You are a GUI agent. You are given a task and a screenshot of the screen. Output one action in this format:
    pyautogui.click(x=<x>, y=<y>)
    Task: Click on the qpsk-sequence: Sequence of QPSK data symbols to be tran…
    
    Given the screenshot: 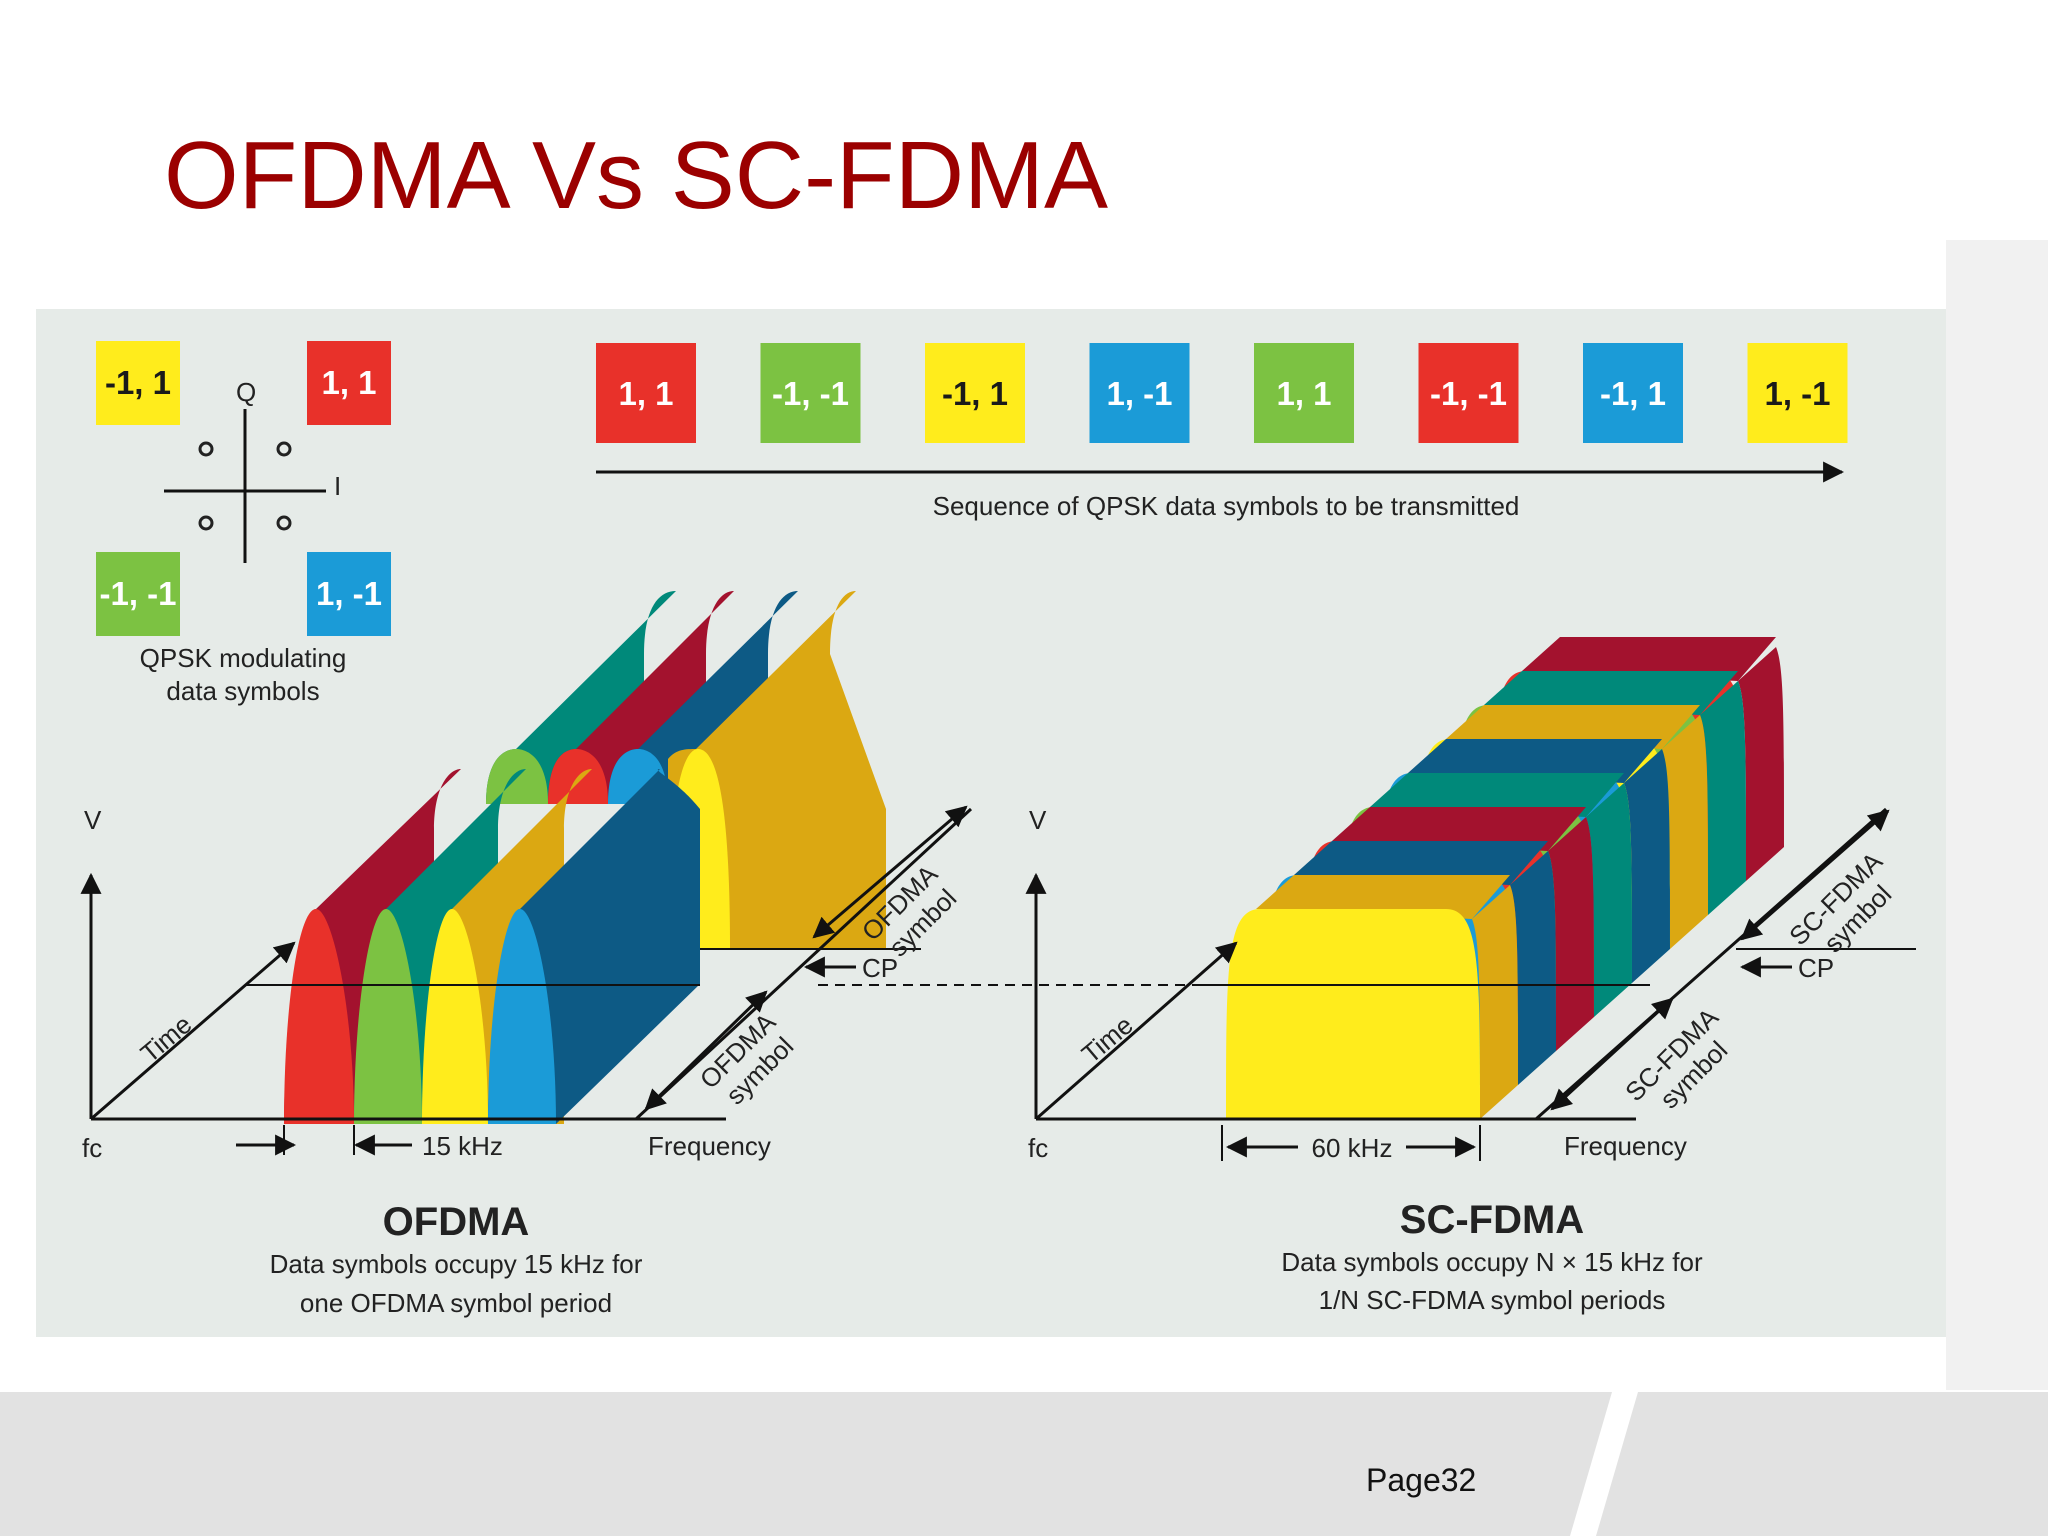 What is the action you would take?
    pyautogui.click(x=1222, y=432)
    